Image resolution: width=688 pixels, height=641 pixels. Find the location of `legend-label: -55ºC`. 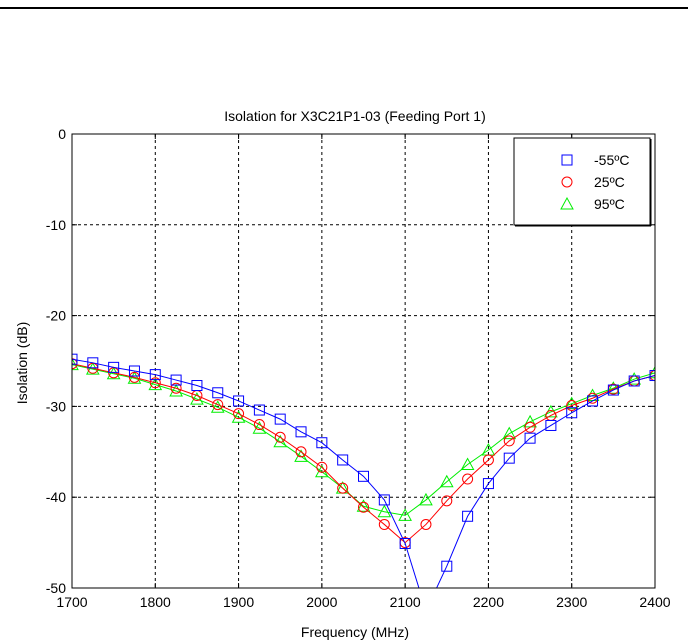

legend-label: -55ºC is located at coordinates (611, 160).